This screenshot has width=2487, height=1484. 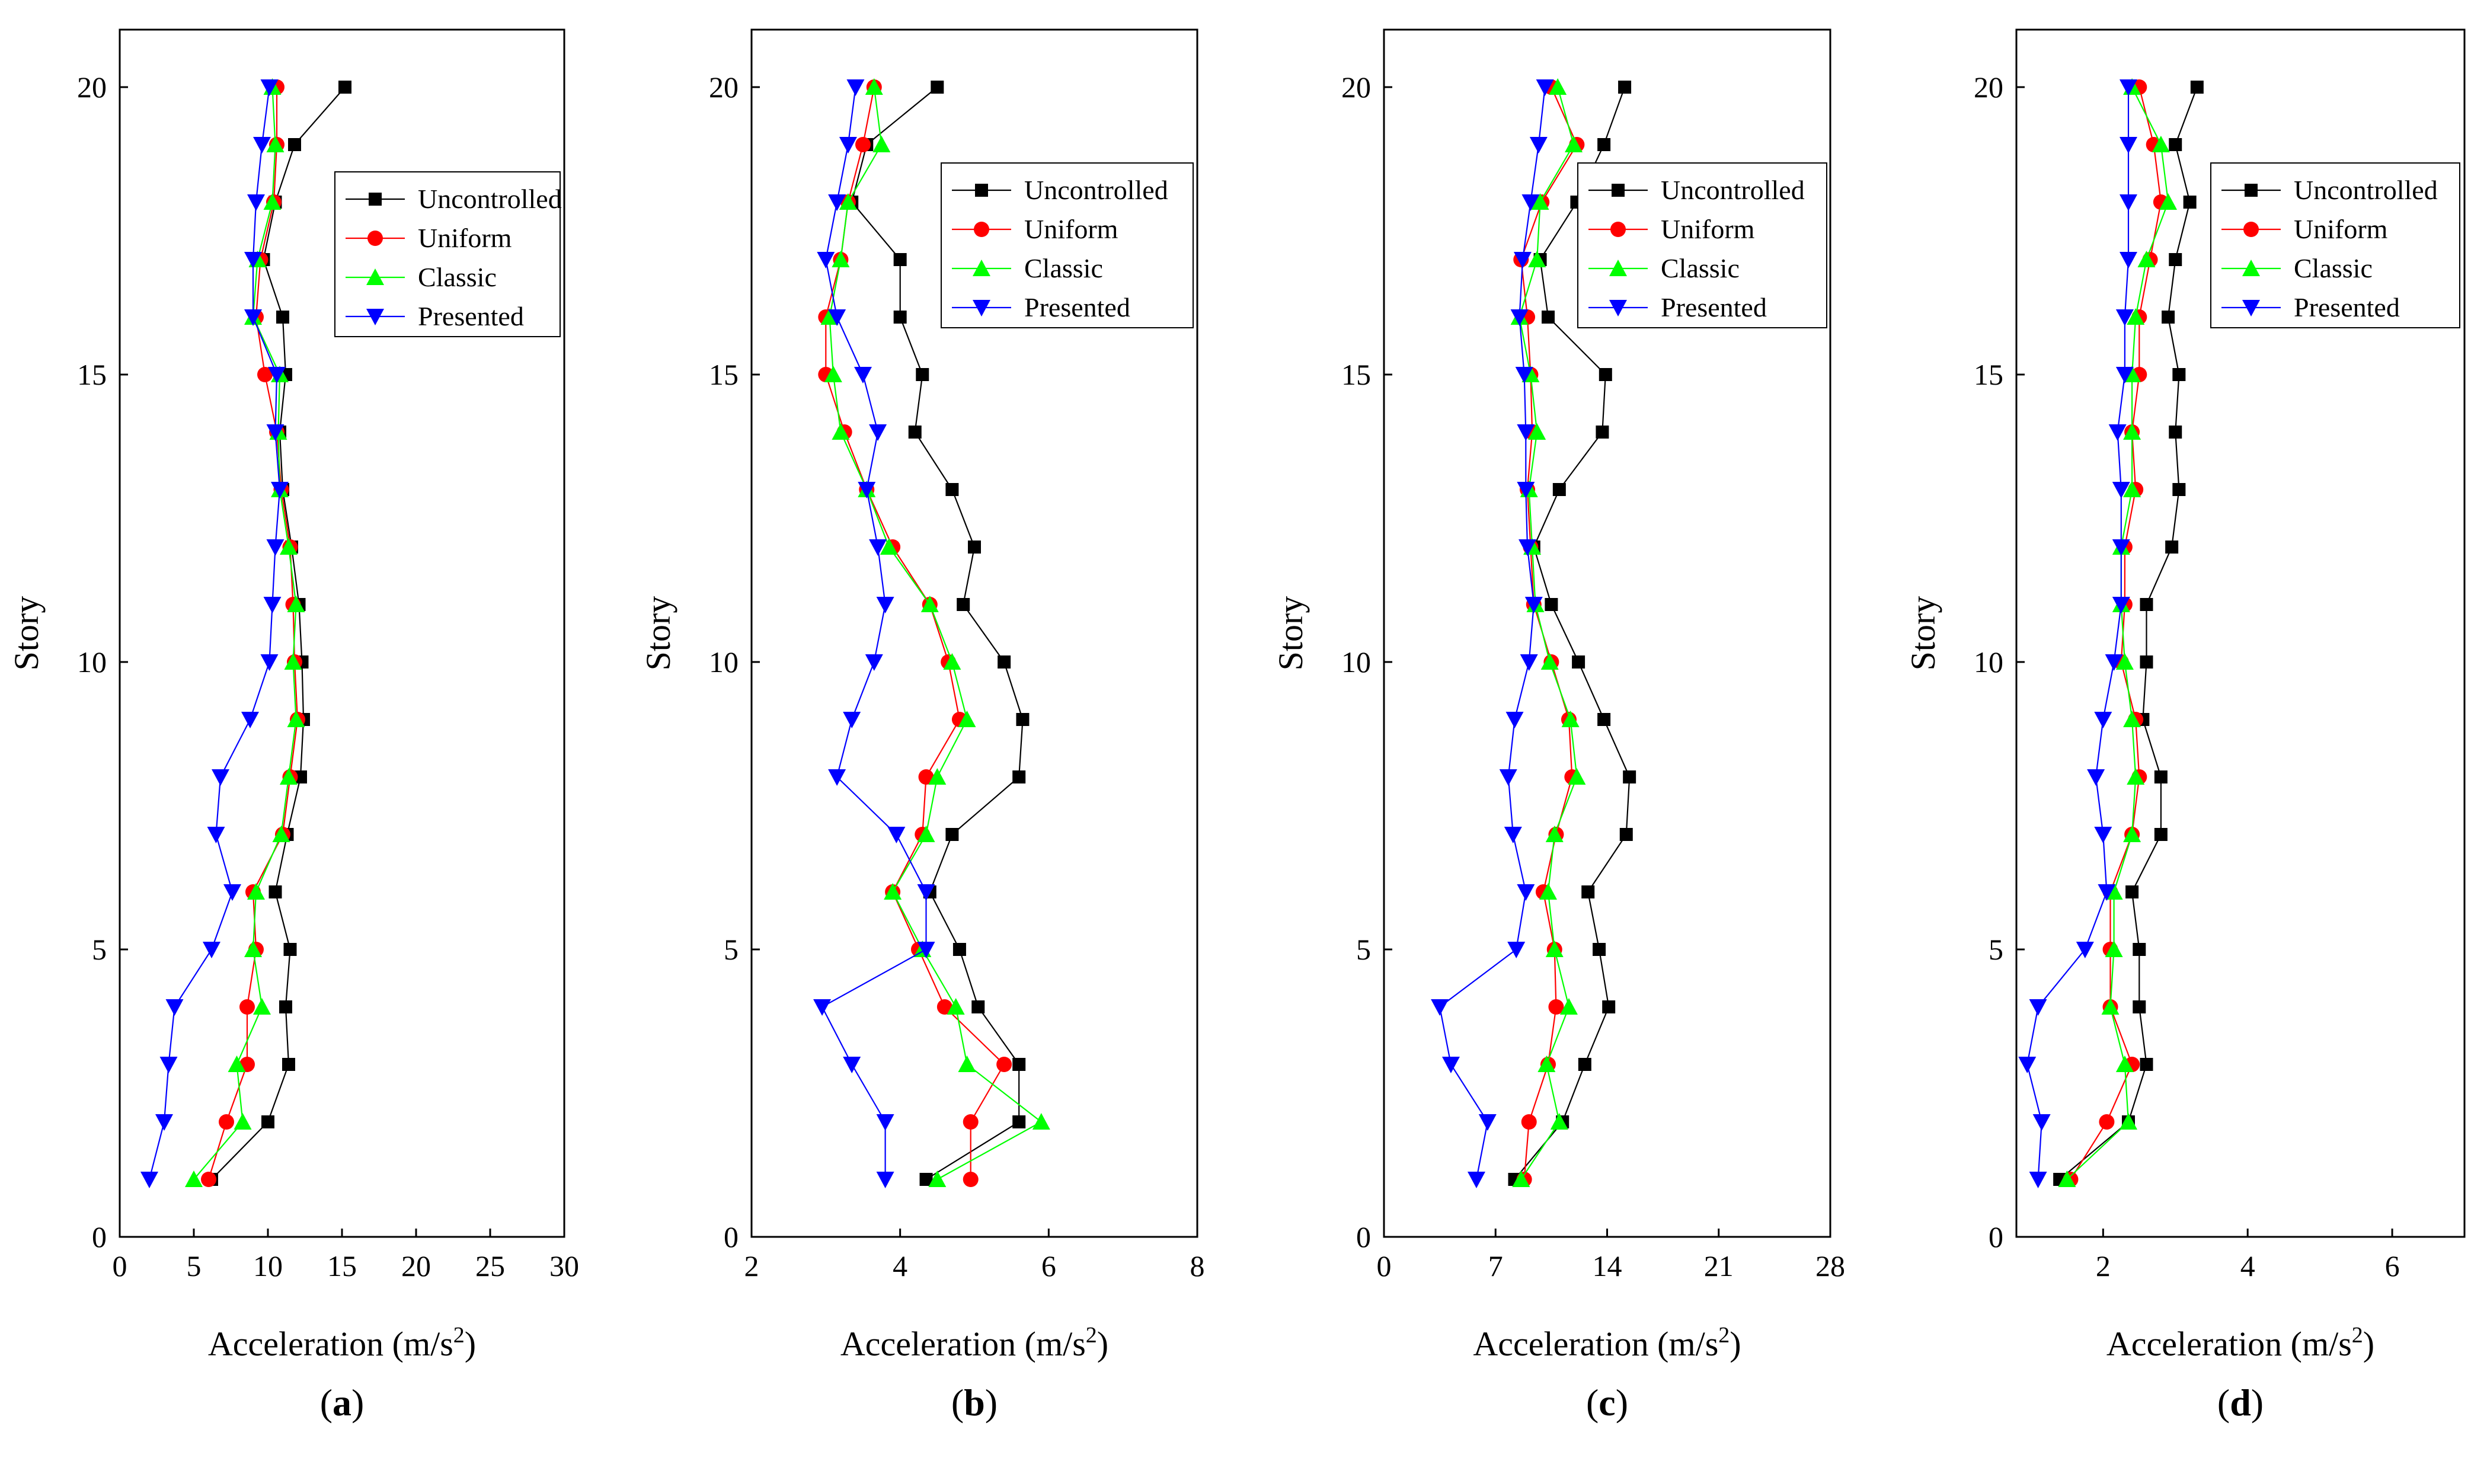 I want to click on panel-d-xtick-label: 2, so click(x=2103, y=1266).